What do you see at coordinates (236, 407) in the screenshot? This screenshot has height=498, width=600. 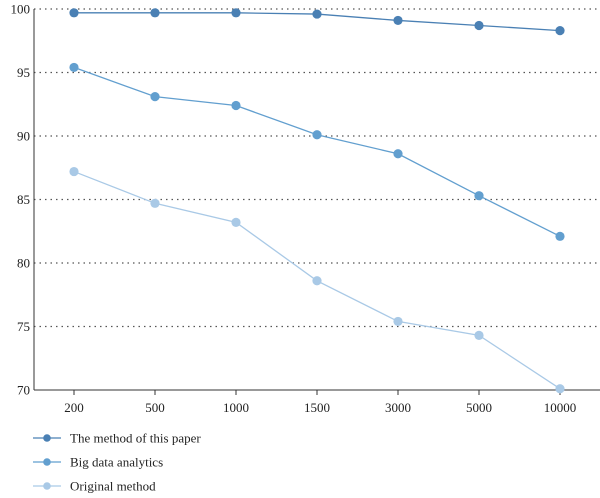 I see `x-tick-label: 1000` at bounding box center [236, 407].